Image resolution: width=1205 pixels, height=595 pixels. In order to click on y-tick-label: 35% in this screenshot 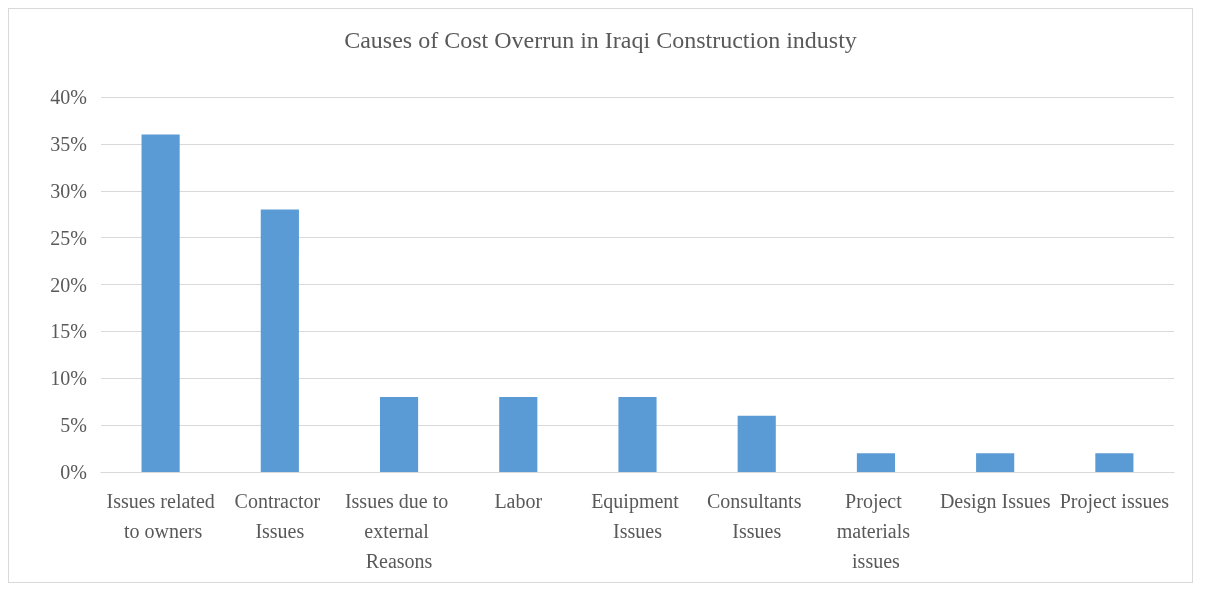, I will do `click(68, 143)`.